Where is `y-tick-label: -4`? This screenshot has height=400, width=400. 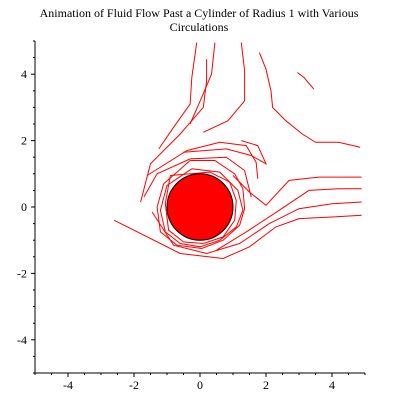 y-tick-label: -4 is located at coordinates (22, 340).